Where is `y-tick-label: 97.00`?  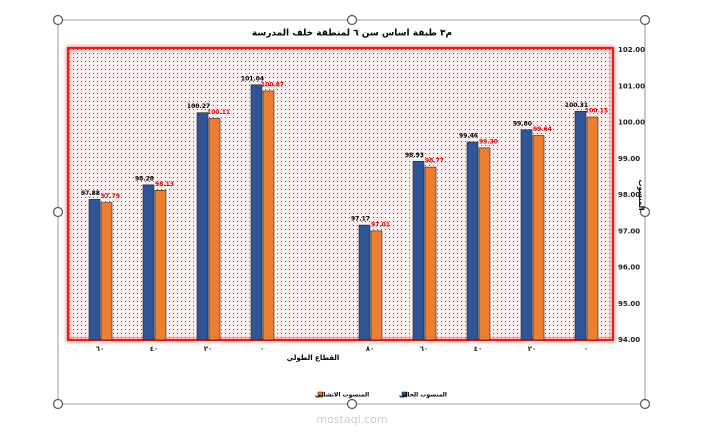
y-tick-label: 97.00 is located at coordinates (629, 231).